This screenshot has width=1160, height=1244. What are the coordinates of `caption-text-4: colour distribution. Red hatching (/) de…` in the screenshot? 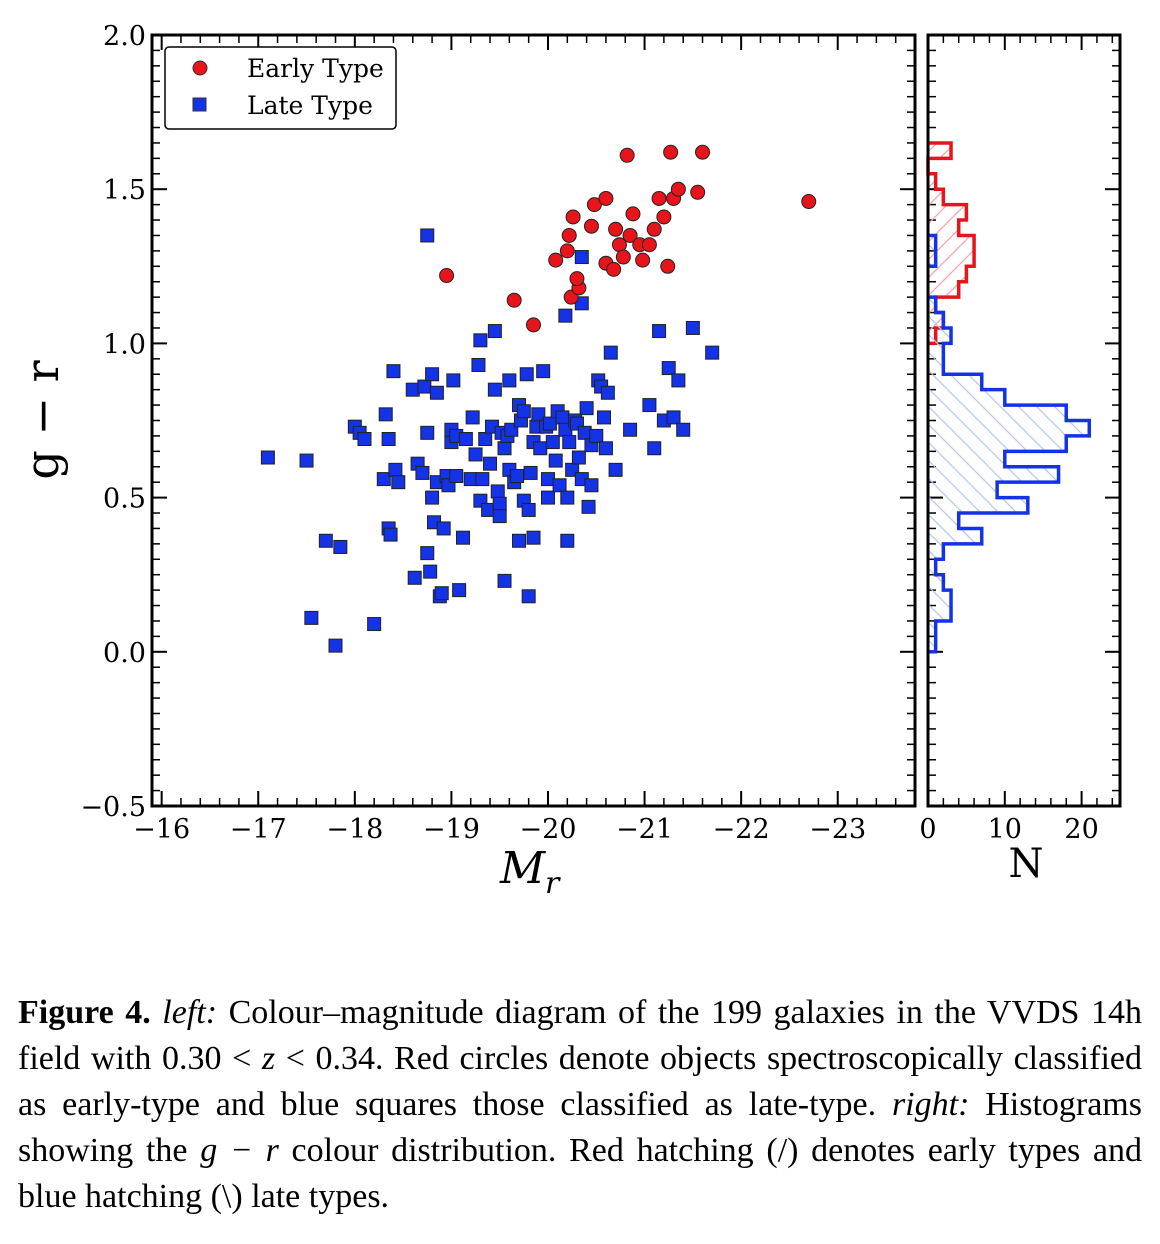 It's located at (580, 1173).